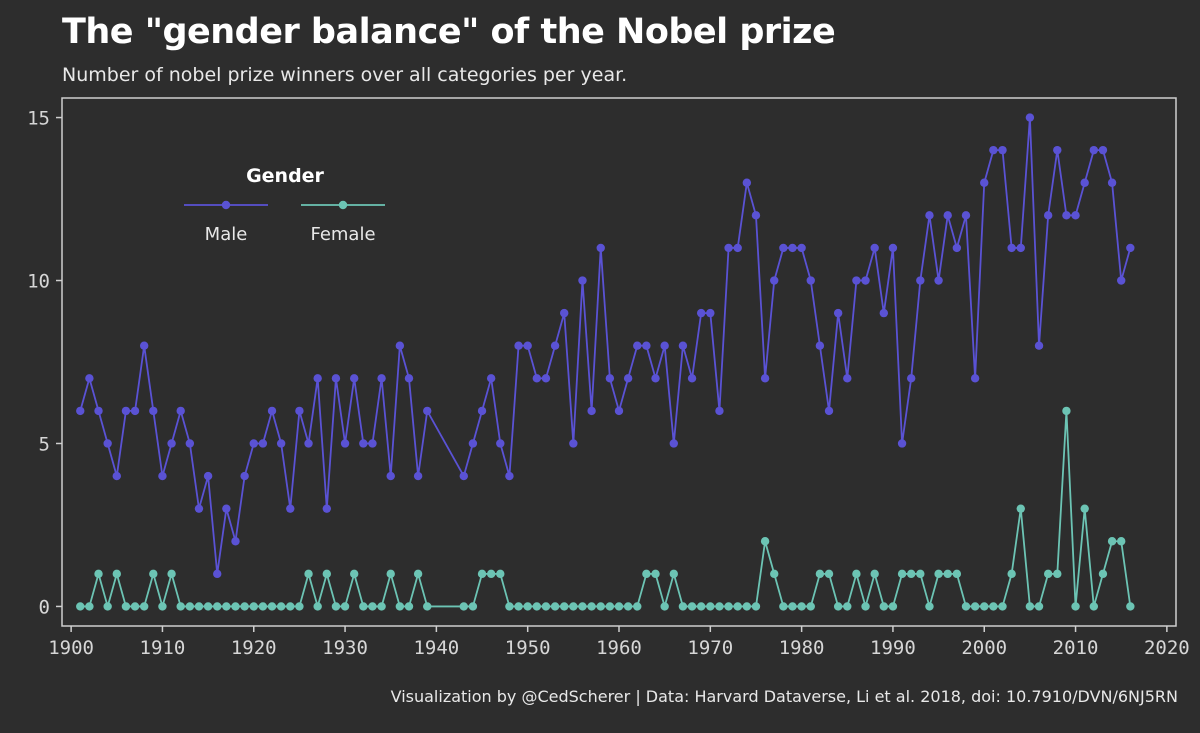 The image size is (1200, 733). I want to click on legend-item-female: Female, so click(343, 222).